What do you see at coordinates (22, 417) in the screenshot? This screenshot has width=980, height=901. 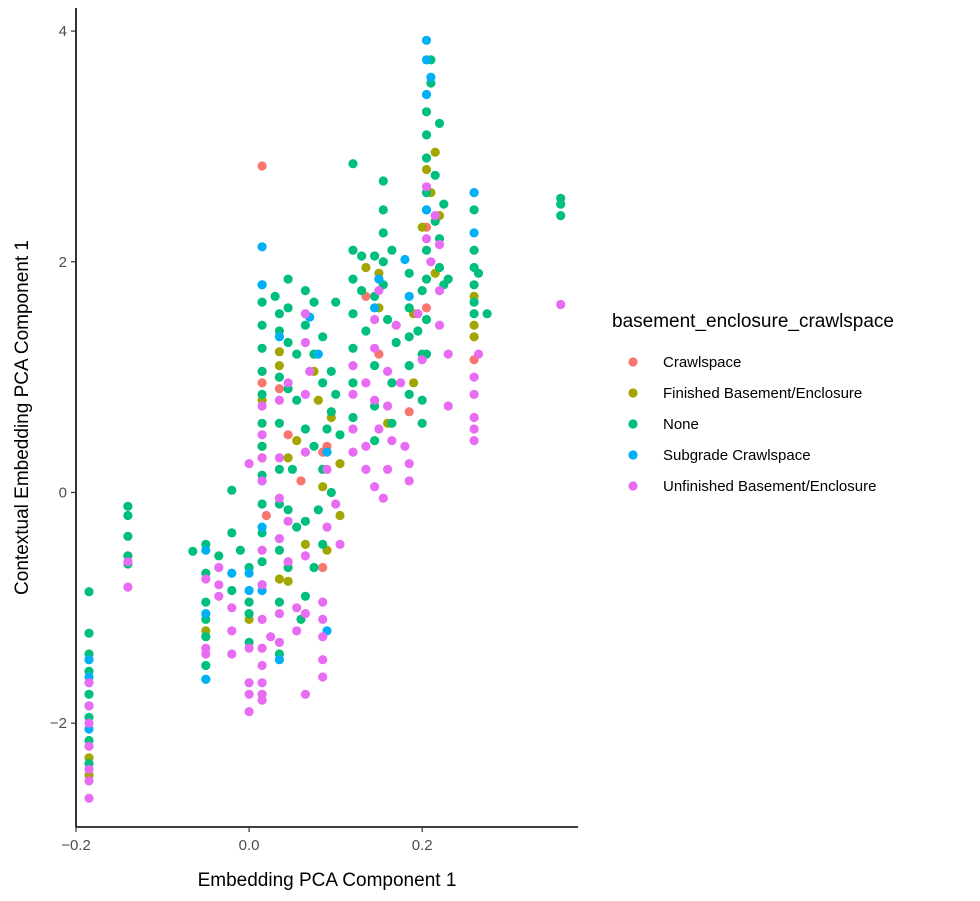 I see `y-axis-title: Contextual Embedding PCA Component 1` at bounding box center [22, 417].